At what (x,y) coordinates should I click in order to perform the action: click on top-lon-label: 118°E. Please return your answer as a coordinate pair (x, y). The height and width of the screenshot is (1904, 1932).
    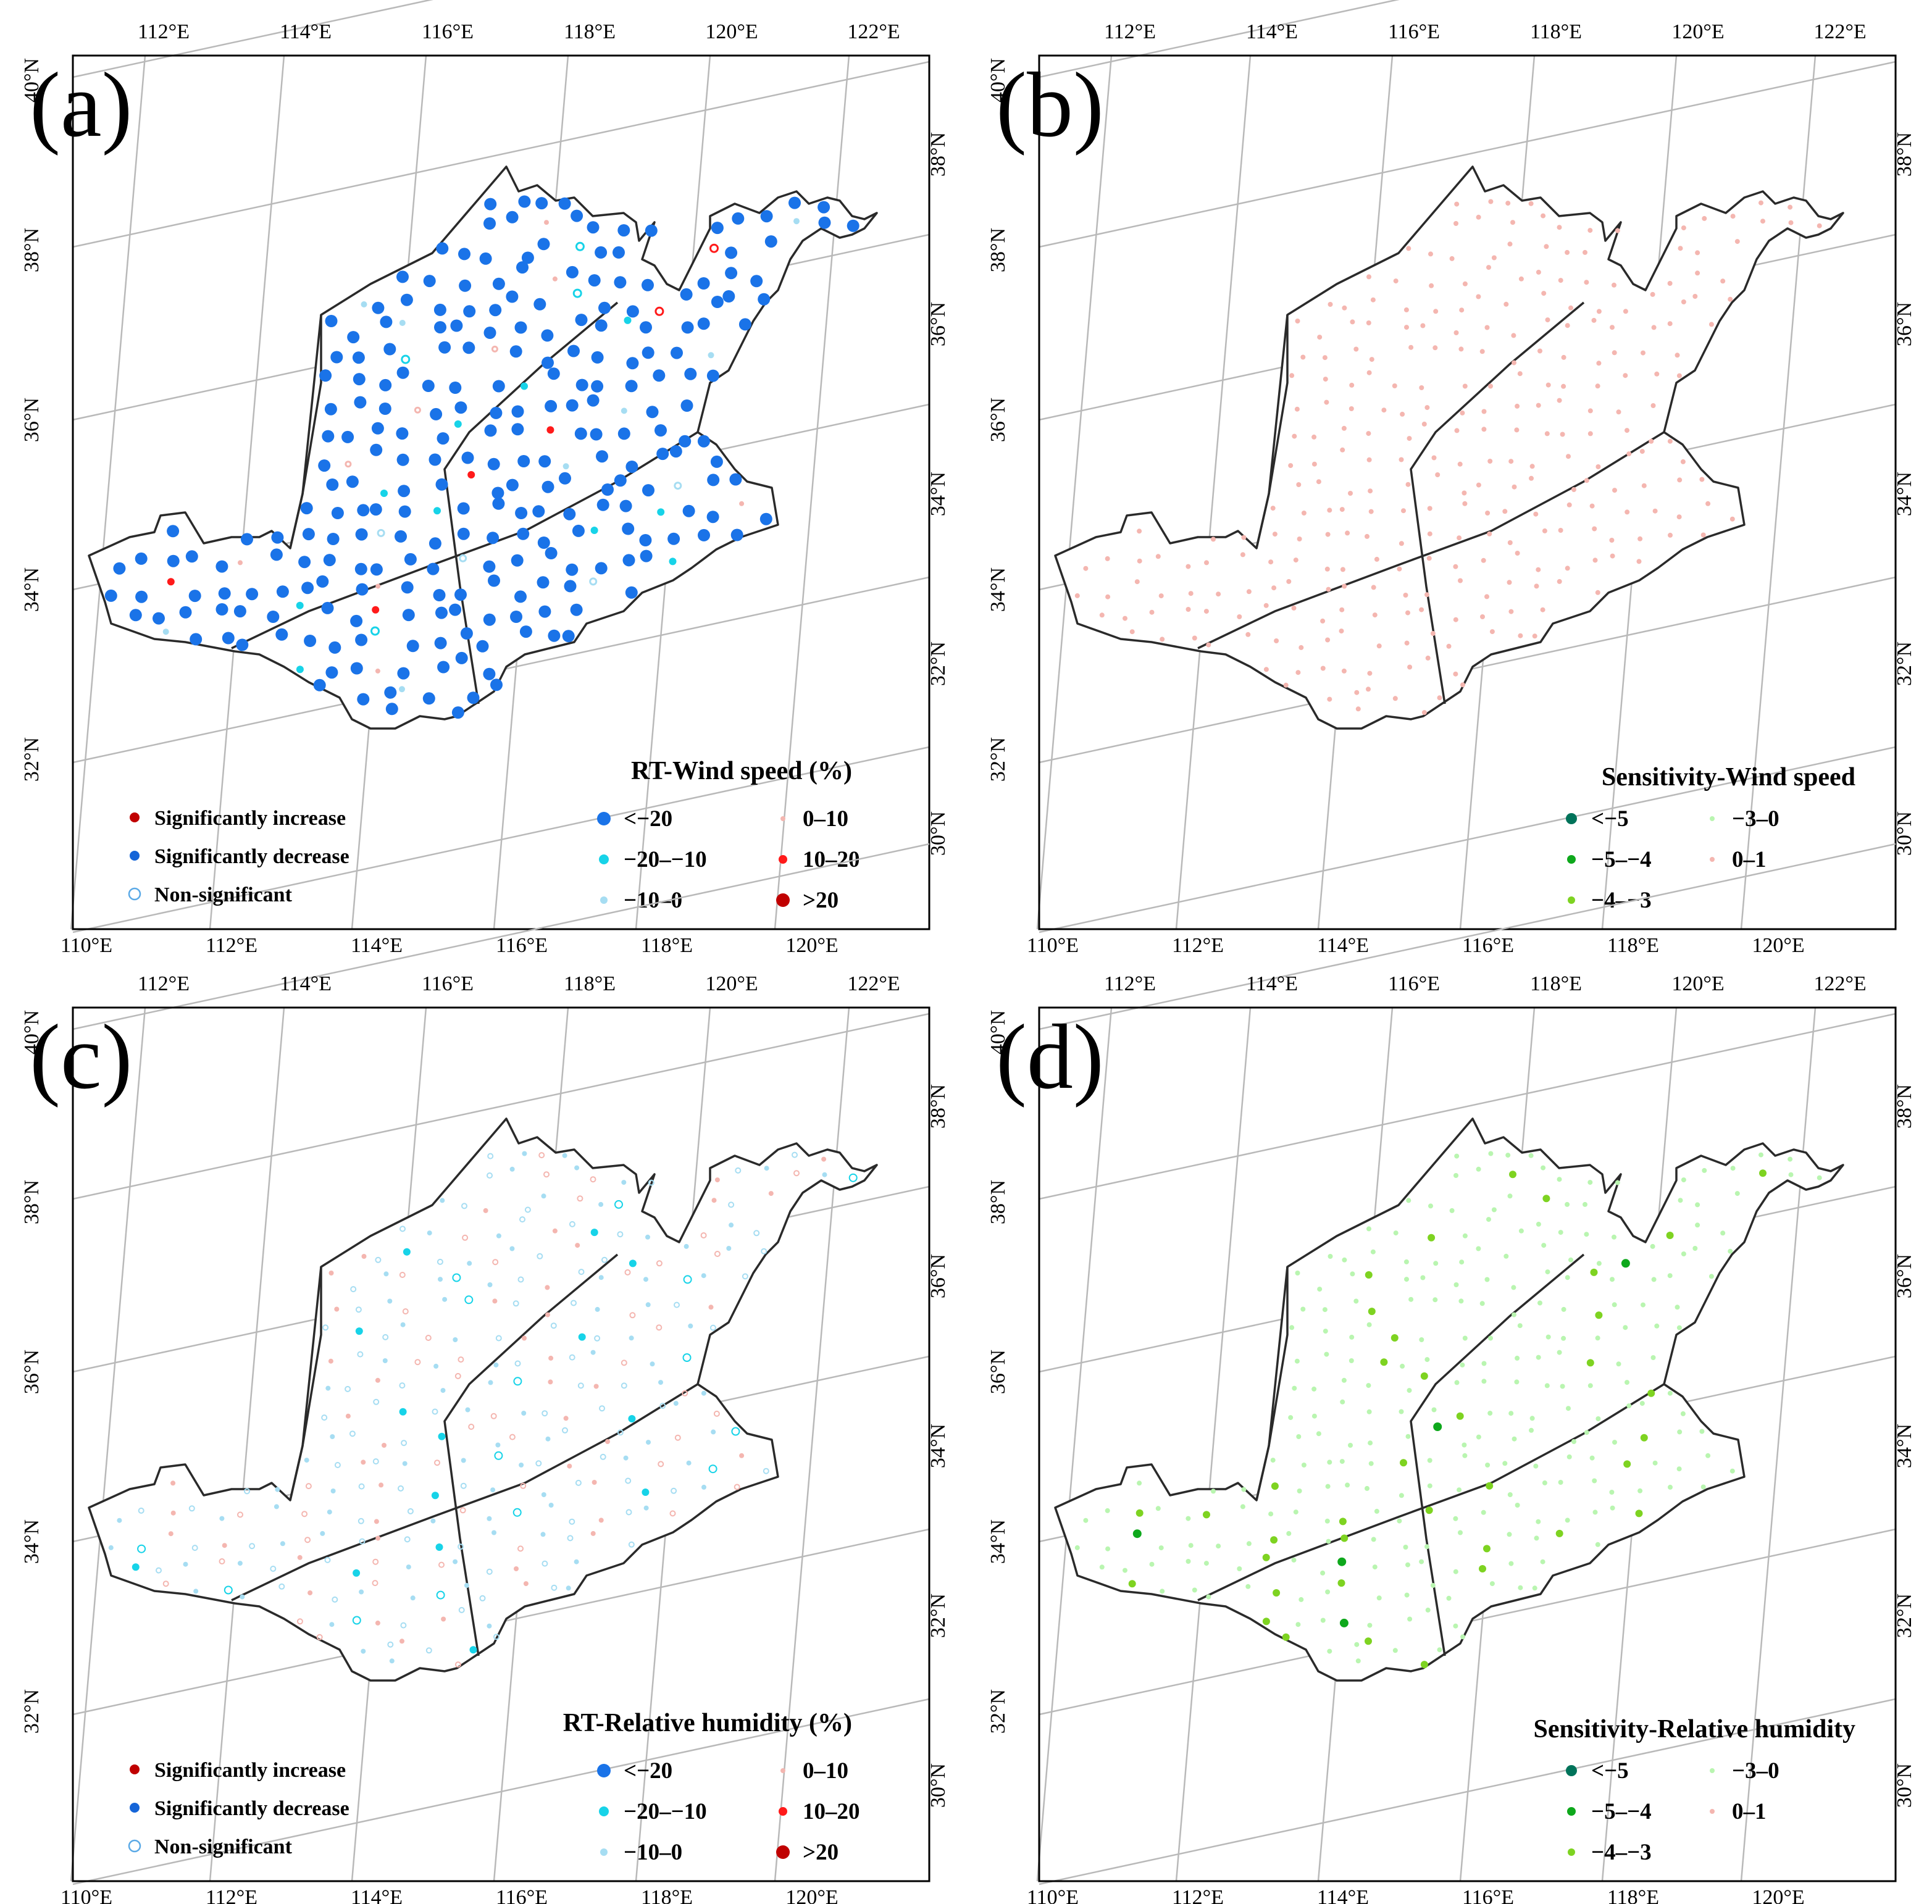
    Looking at the image, I should click on (1556, 32).